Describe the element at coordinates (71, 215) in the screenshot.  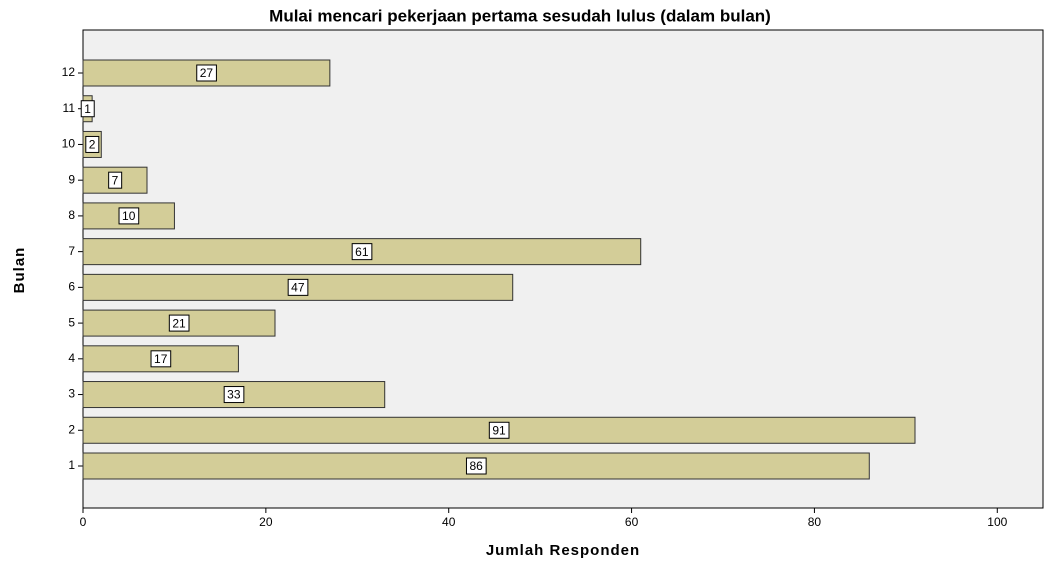
I see `y-tick-label: 8` at that location.